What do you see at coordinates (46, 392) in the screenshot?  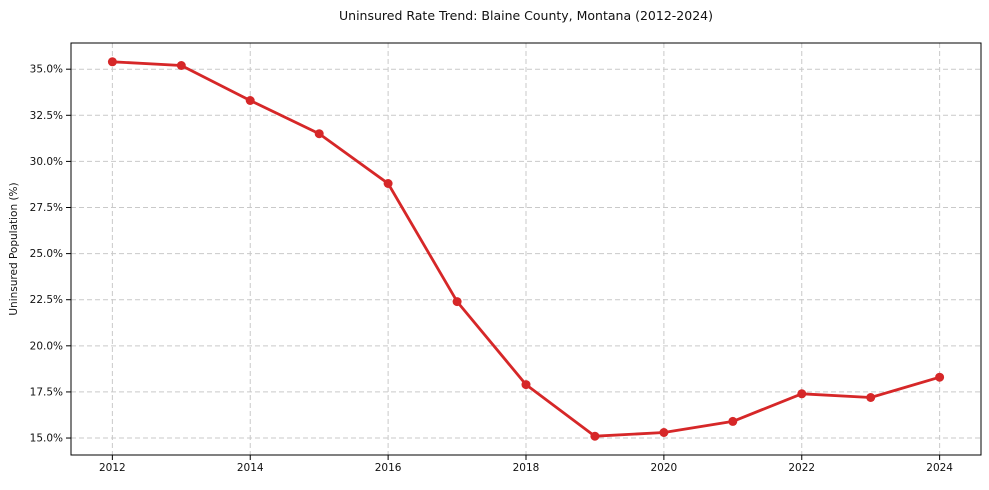 I see `y-tick-label-17.5: 17.5%` at bounding box center [46, 392].